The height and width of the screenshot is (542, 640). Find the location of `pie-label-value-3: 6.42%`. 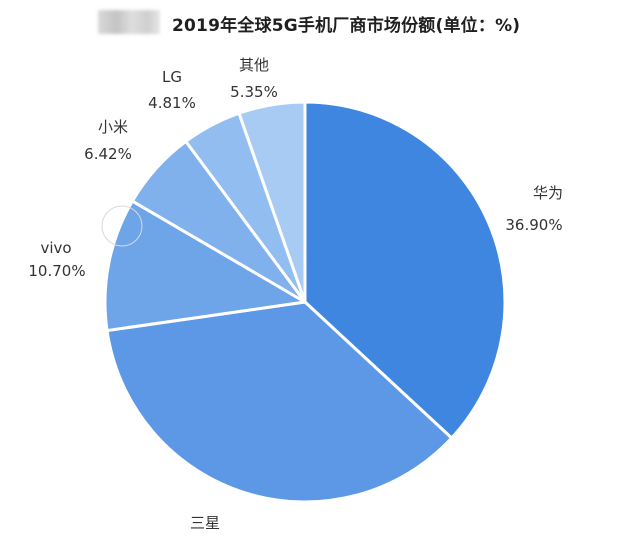

pie-label-value-3: 6.42% is located at coordinates (108, 154).